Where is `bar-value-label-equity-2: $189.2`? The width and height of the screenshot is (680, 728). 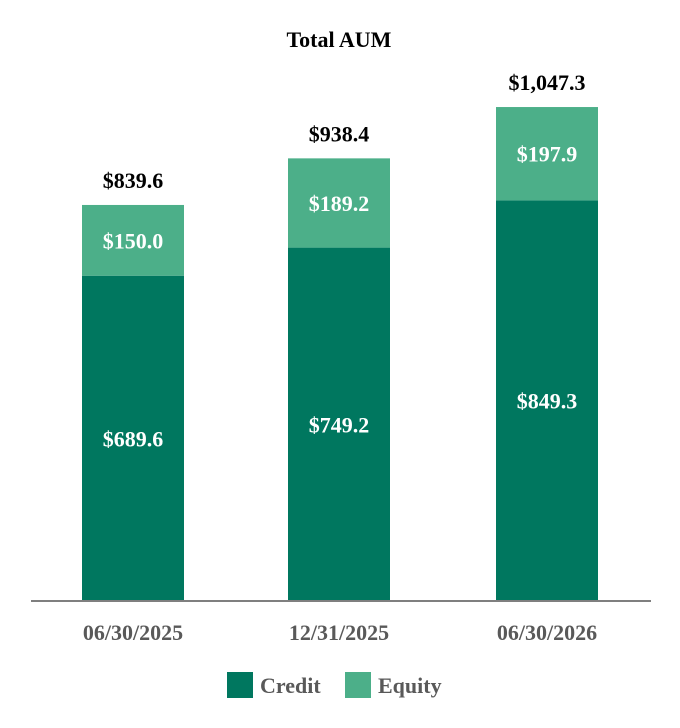 bar-value-label-equity-2: $189.2 is located at coordinates (339, 203).